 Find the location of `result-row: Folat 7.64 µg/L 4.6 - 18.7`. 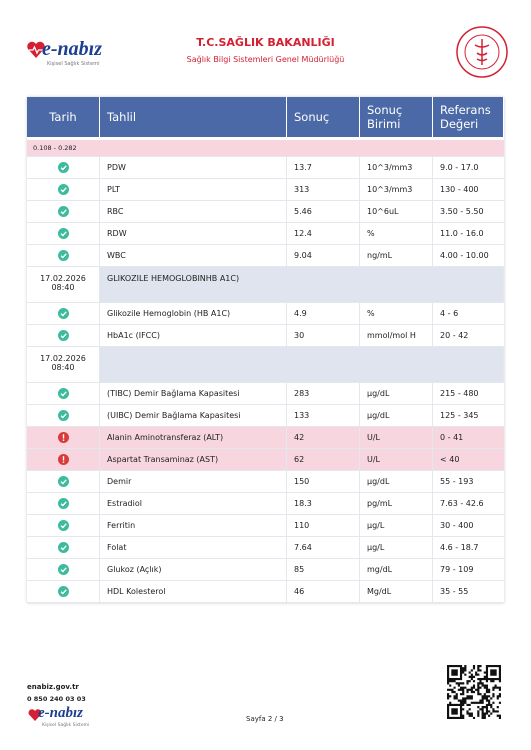

result-row: Folat 7.64 µg/L 4.6 - 18.7 is located at coordinates (265, 548).